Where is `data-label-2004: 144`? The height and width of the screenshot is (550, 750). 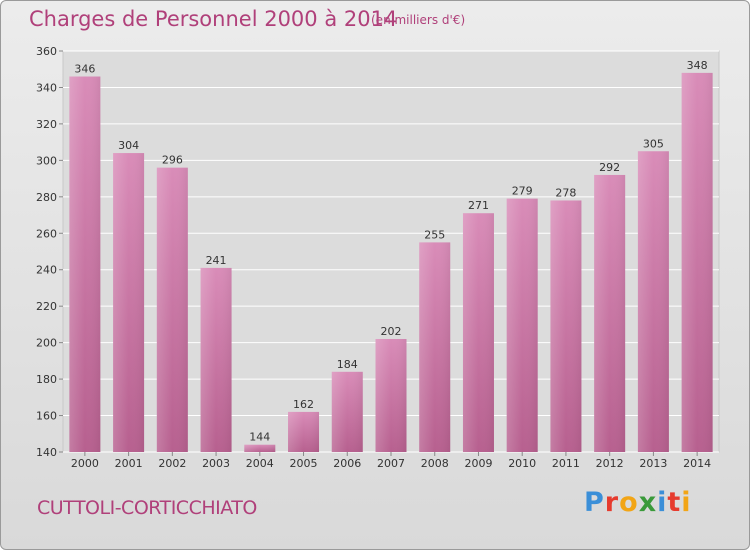
data-label-2004: 144 is located at coordinates (259, 437).